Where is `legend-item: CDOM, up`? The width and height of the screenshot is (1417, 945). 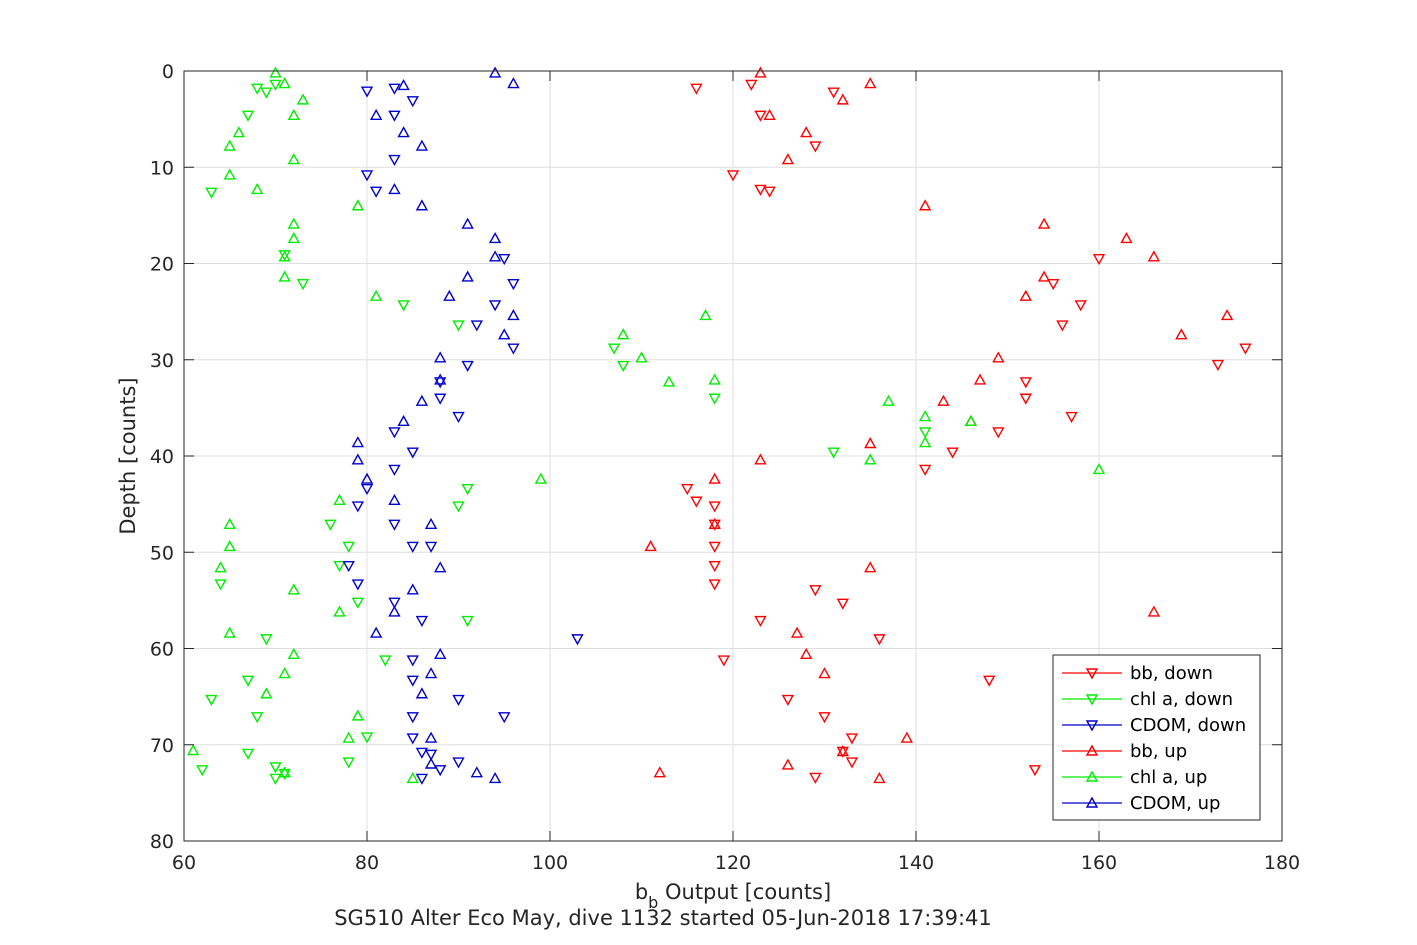 legend-item: CDOM, up is located at coordinates (1141, 803).